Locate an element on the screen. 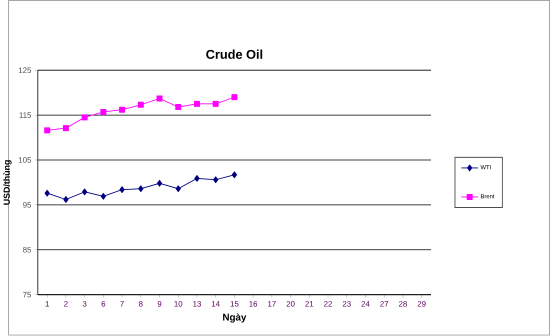 The width and height of the screenshot is (550, 336). chart-title: Crude Oil is located at coordinates (234, 55).